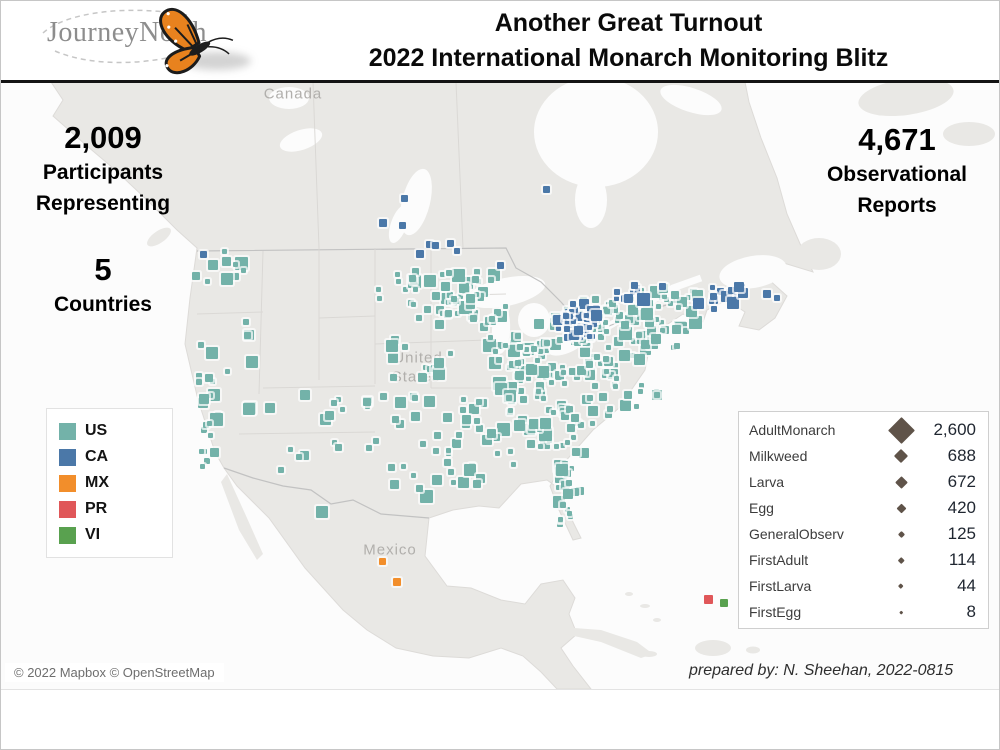  Describe the element at coordinates (862, 456) in the screenshot. I see `size-legend-row-milkweed: Milkweed 688` at that location.